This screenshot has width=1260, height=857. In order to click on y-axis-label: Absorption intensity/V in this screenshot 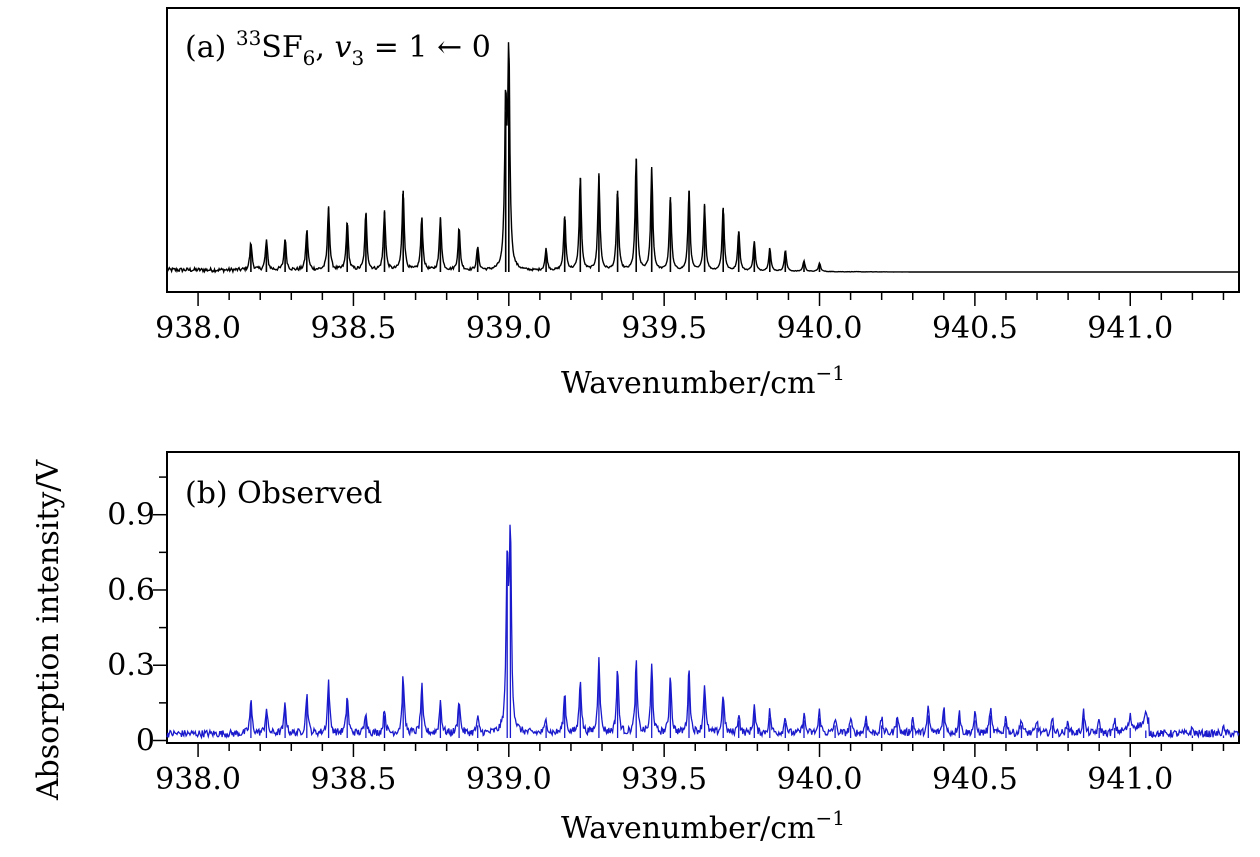, I will do `click(48, 630)`.